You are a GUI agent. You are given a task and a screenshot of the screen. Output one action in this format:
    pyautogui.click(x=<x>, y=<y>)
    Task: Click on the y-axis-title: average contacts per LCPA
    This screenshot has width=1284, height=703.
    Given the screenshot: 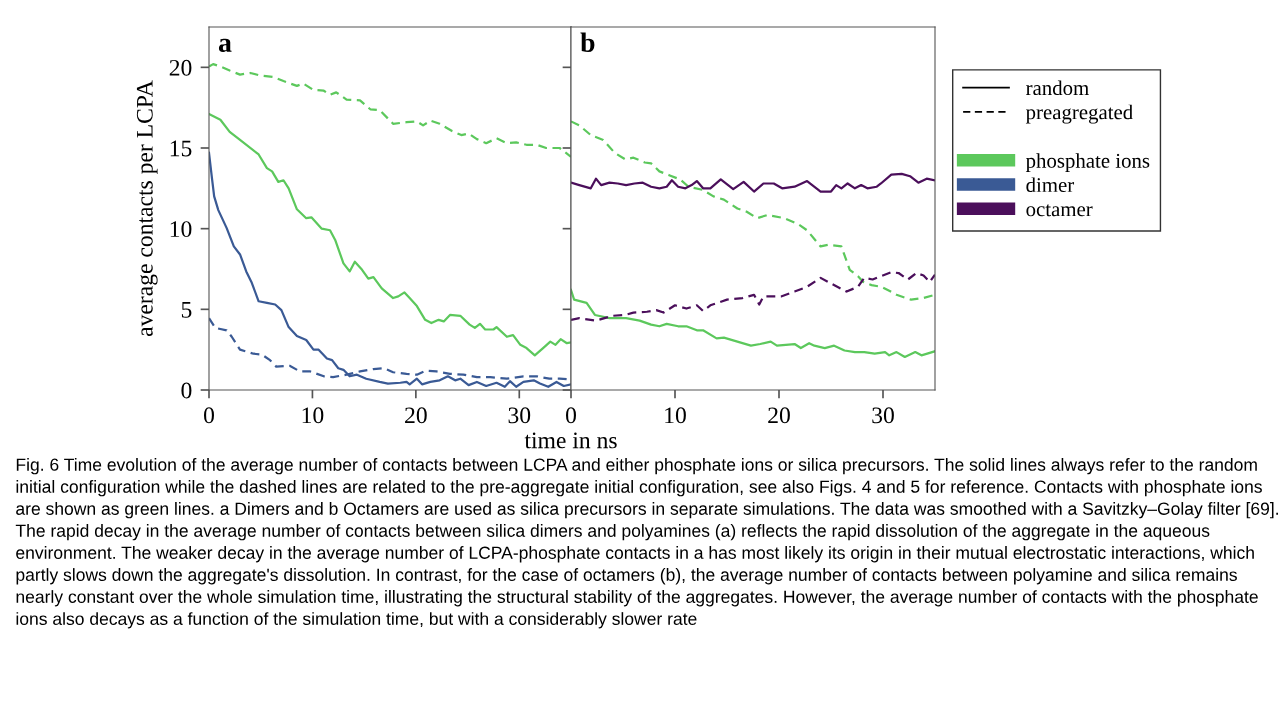 What is the action you would take?
    pyautogui.click(x=147, y=208)
    